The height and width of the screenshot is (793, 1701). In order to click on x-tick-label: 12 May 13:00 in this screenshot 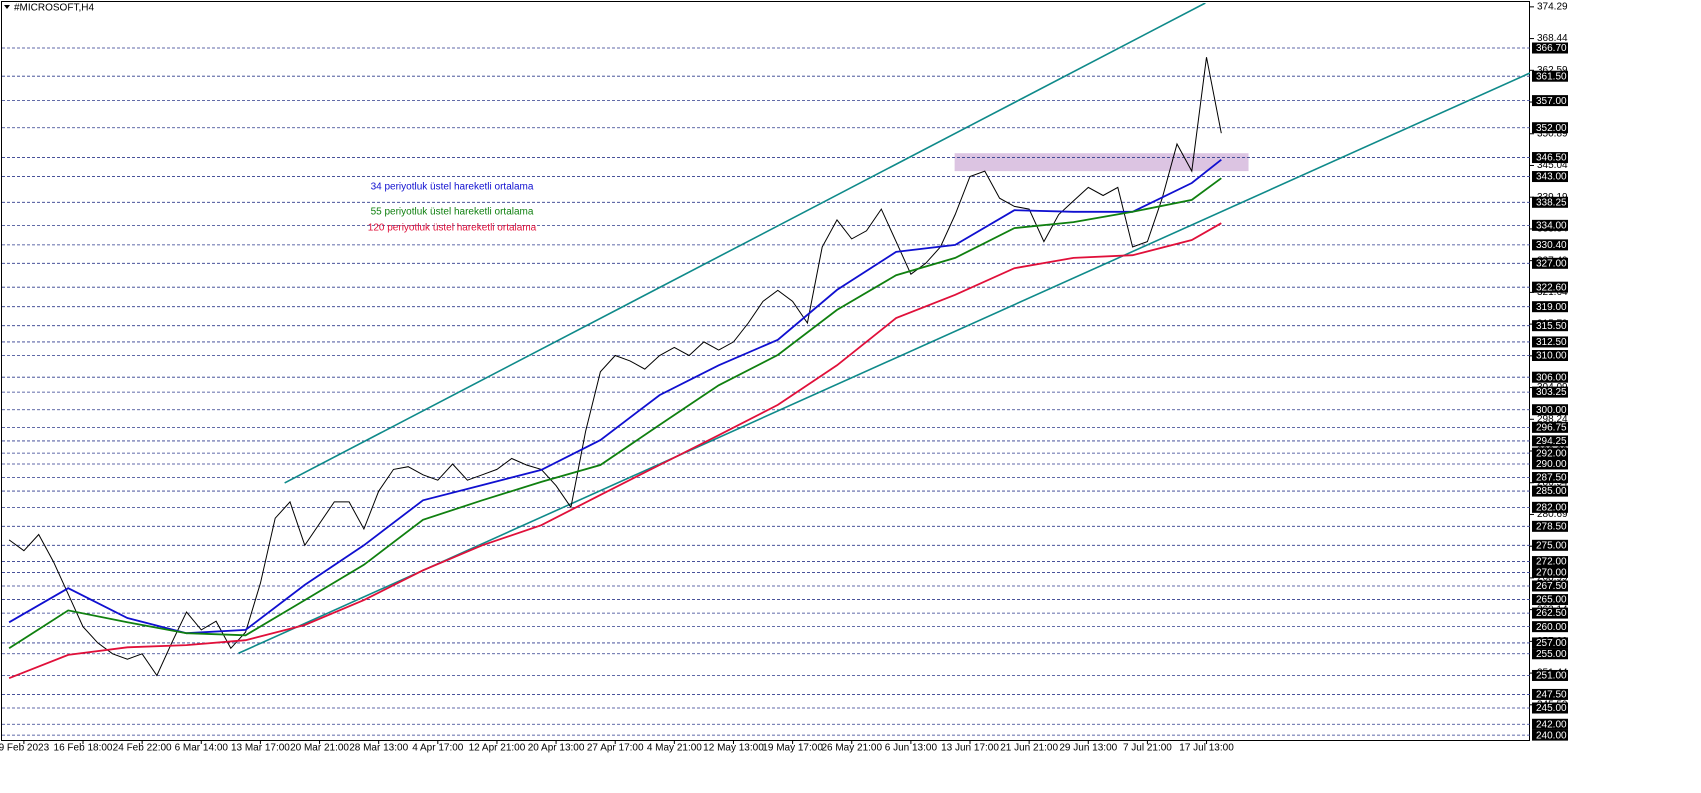, I will do `click(733, 748)`.